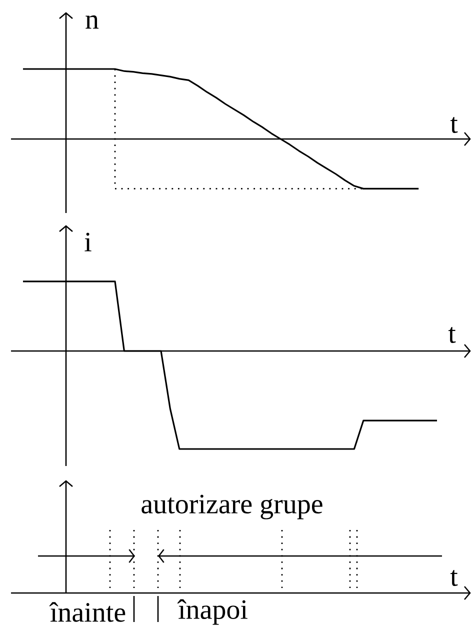 The height and width of the screenshot is (629, 473). What do you see at coordinates (232, 507) in the screenshot?
I see `text: autorizare grupe` at bounding box center [232, 507].